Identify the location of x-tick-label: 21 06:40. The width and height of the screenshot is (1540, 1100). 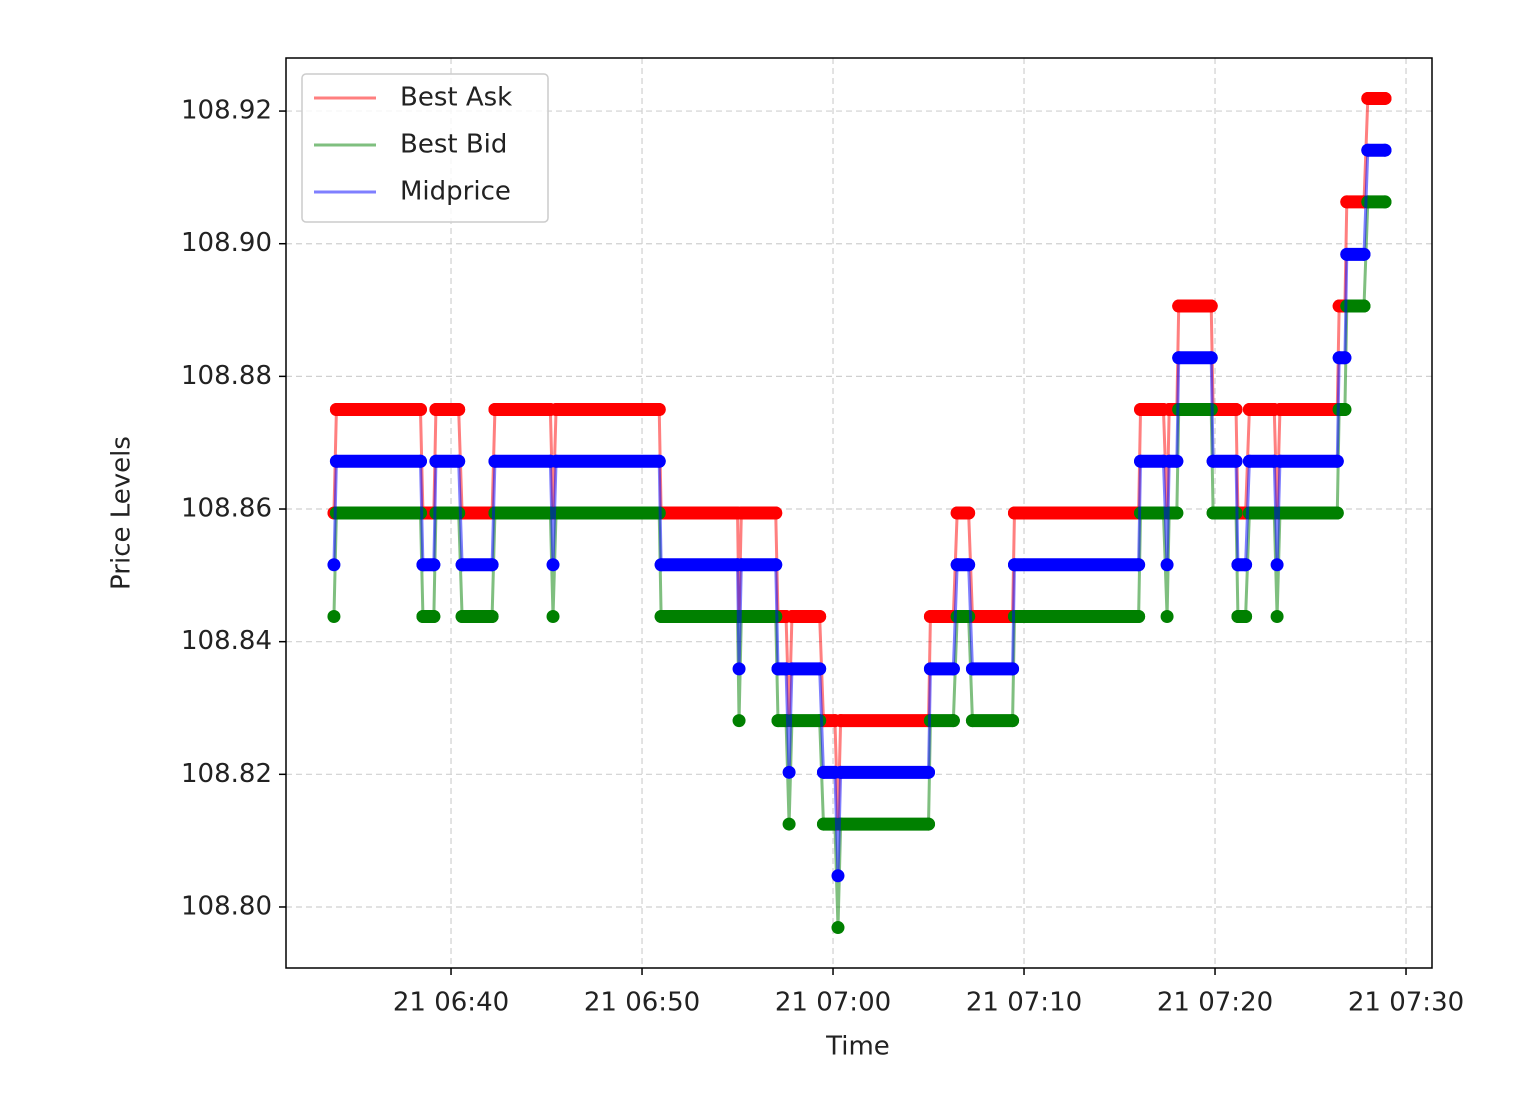
(451, 1003).